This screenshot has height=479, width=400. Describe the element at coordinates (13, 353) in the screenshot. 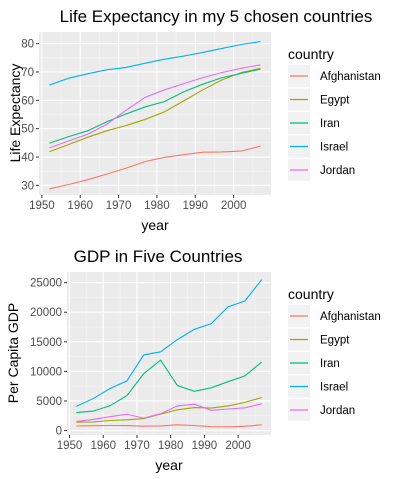

I see `y-axis-label: Per Capita GDP` at that location.